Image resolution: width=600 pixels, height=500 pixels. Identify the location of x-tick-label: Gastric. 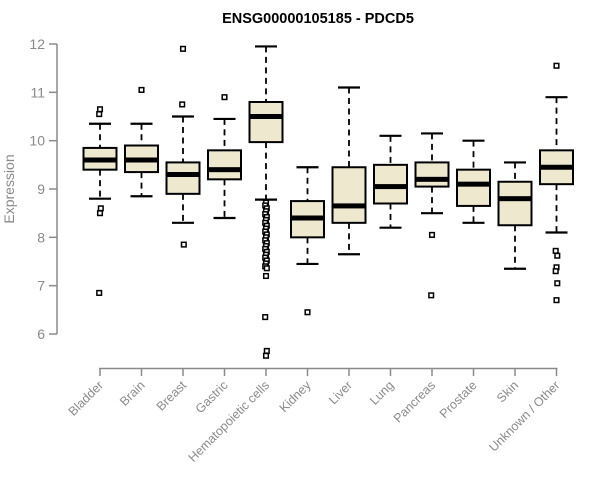
(212, 397).